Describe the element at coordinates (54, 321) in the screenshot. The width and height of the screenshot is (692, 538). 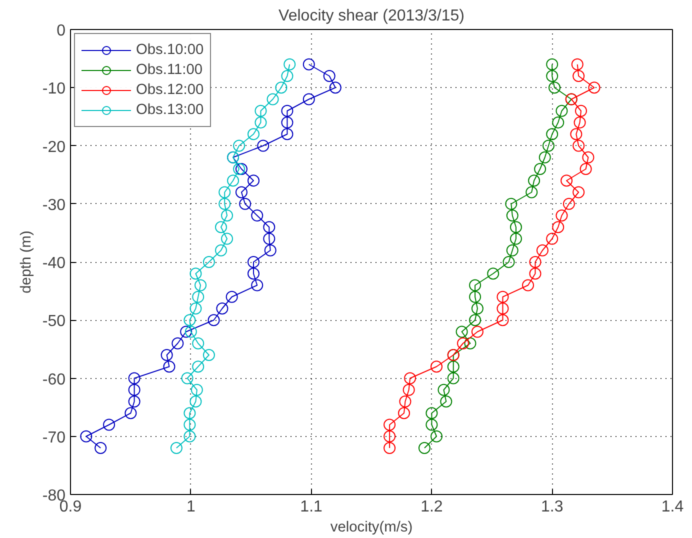
I see `y-tick-label: -50` at that location.